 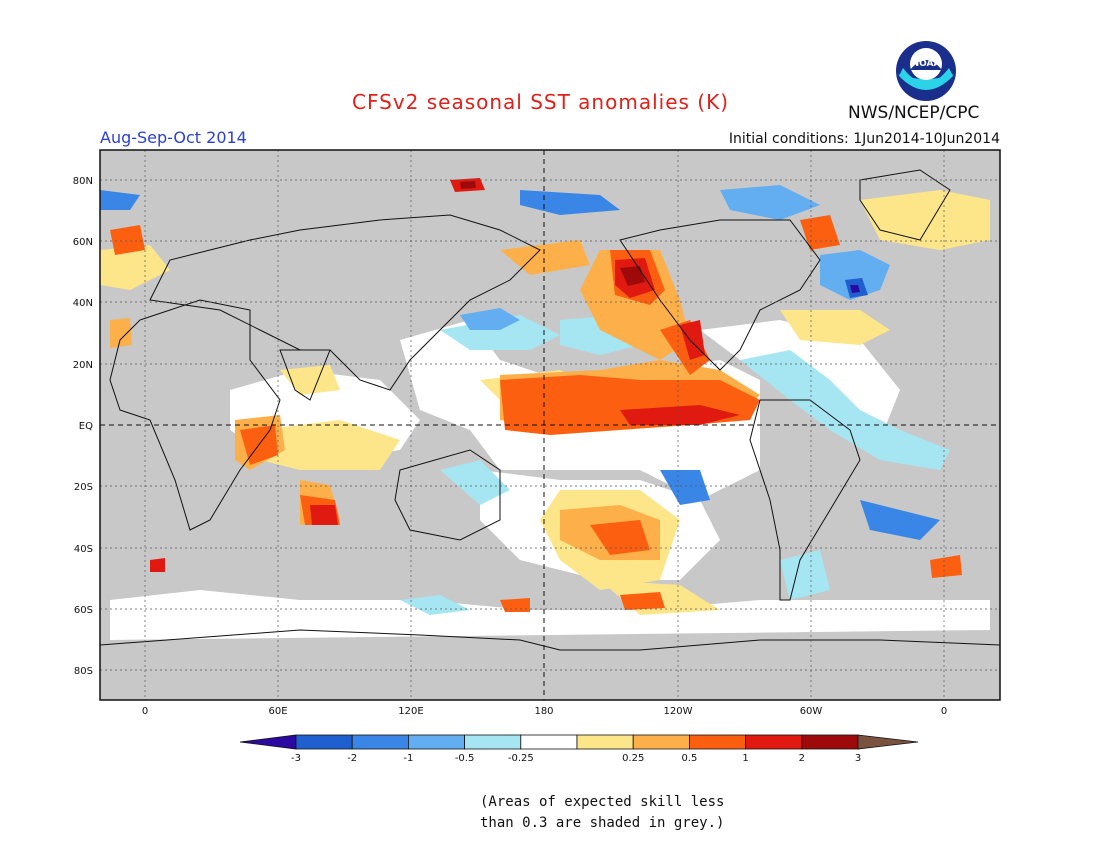 What do you see at coordinates (540, 102) in the screenshot?
I see `chart-title: CFSv2 seasonal SST anomalies (K)` at bounding box center [540, 102].